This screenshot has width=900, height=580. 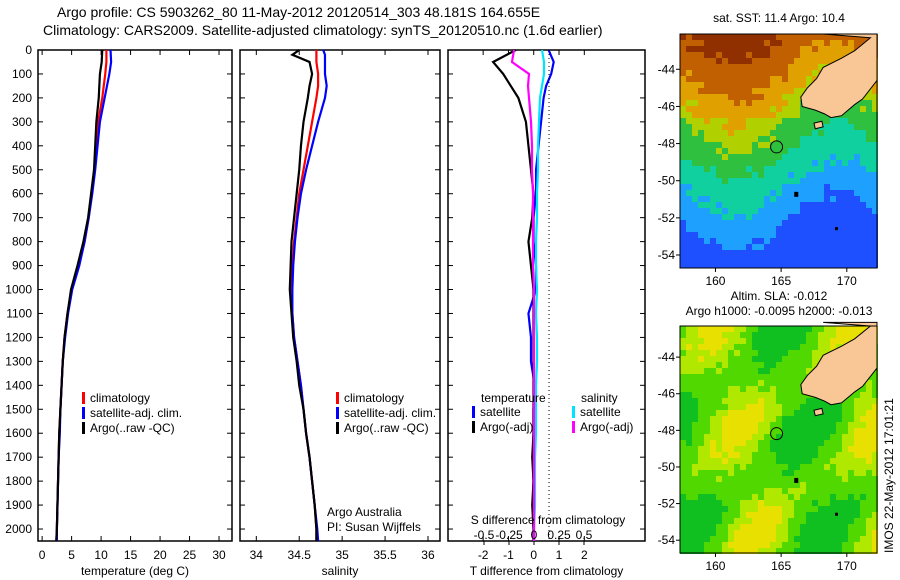 What do you see at coordinates (22, 98) in the screenshot?
I see `y-tick-label: 200` at bounding box center [22, 98].